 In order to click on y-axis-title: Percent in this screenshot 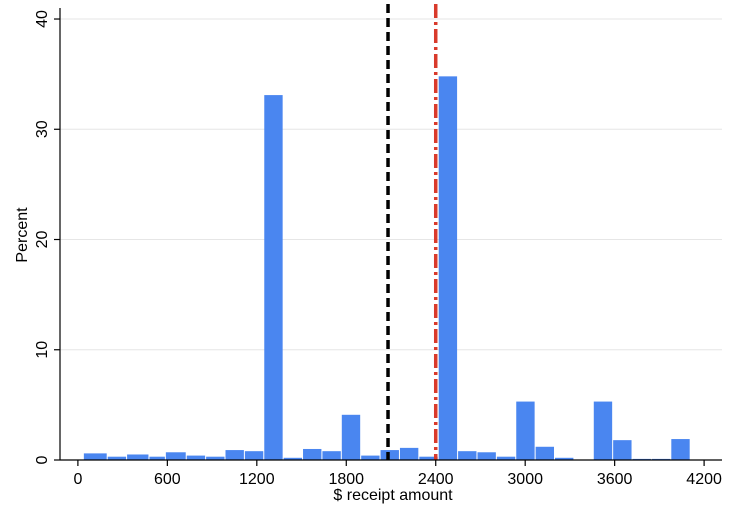, I will do `click(22, 235)`.